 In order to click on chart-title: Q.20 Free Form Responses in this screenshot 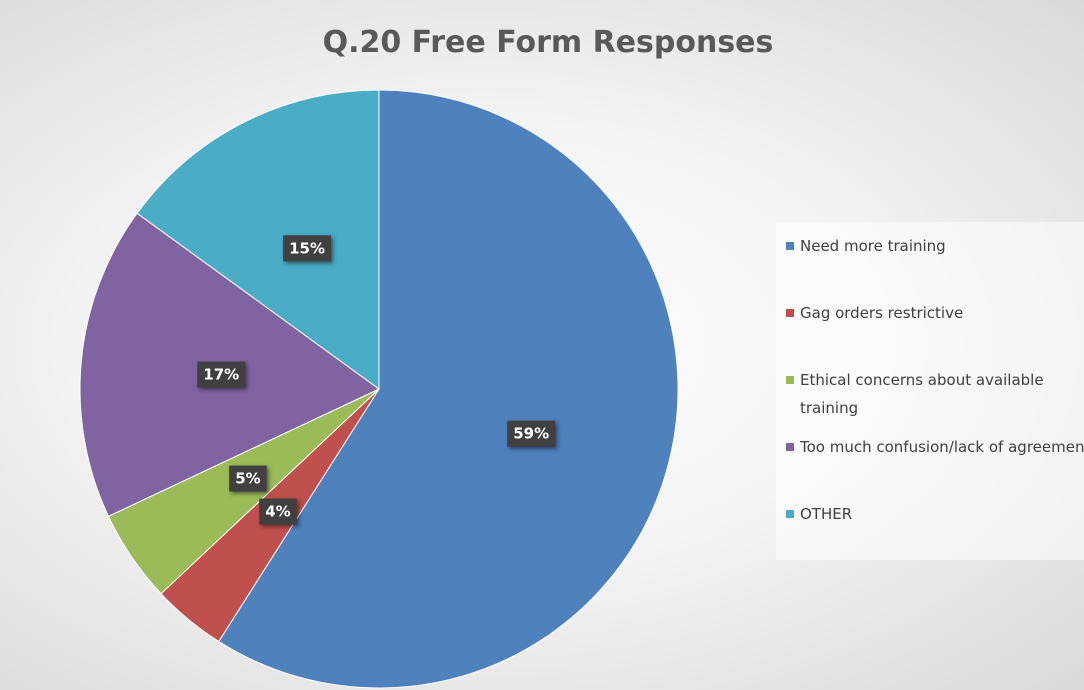, I will do `click(548, 42)`.